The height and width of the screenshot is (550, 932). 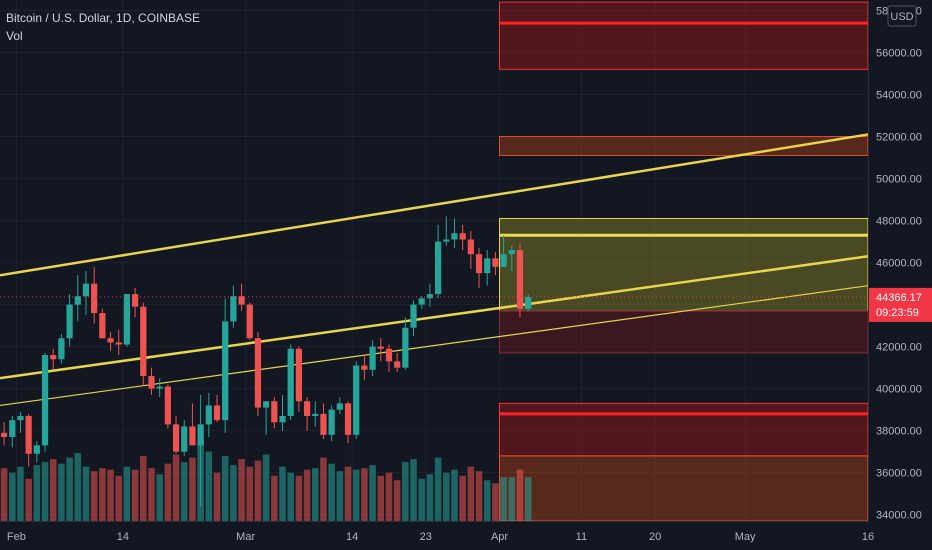 I want to click on price-tick-label: 54000.00, so click(x=899, y=96).